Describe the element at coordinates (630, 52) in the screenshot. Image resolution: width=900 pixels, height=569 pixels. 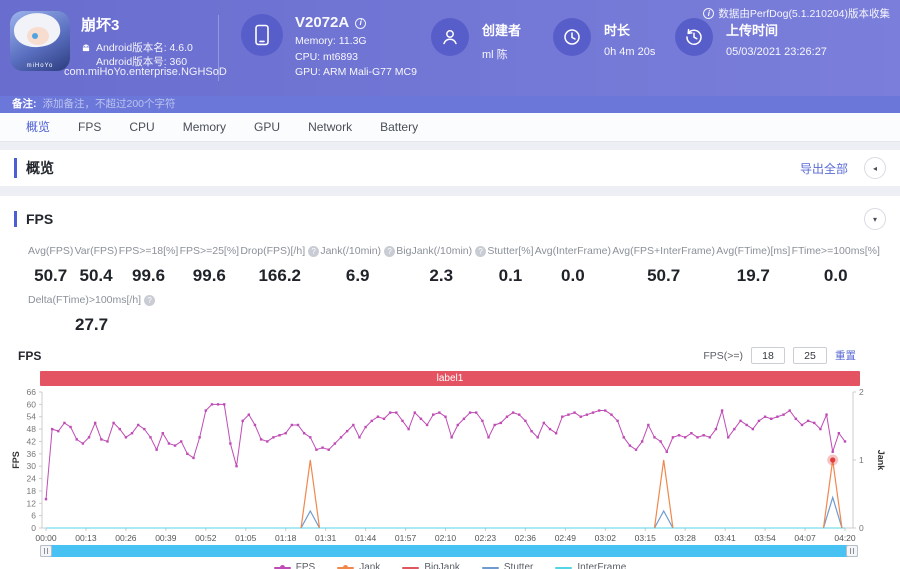
I see `duration-value: 0h 4m 20s` at that location.